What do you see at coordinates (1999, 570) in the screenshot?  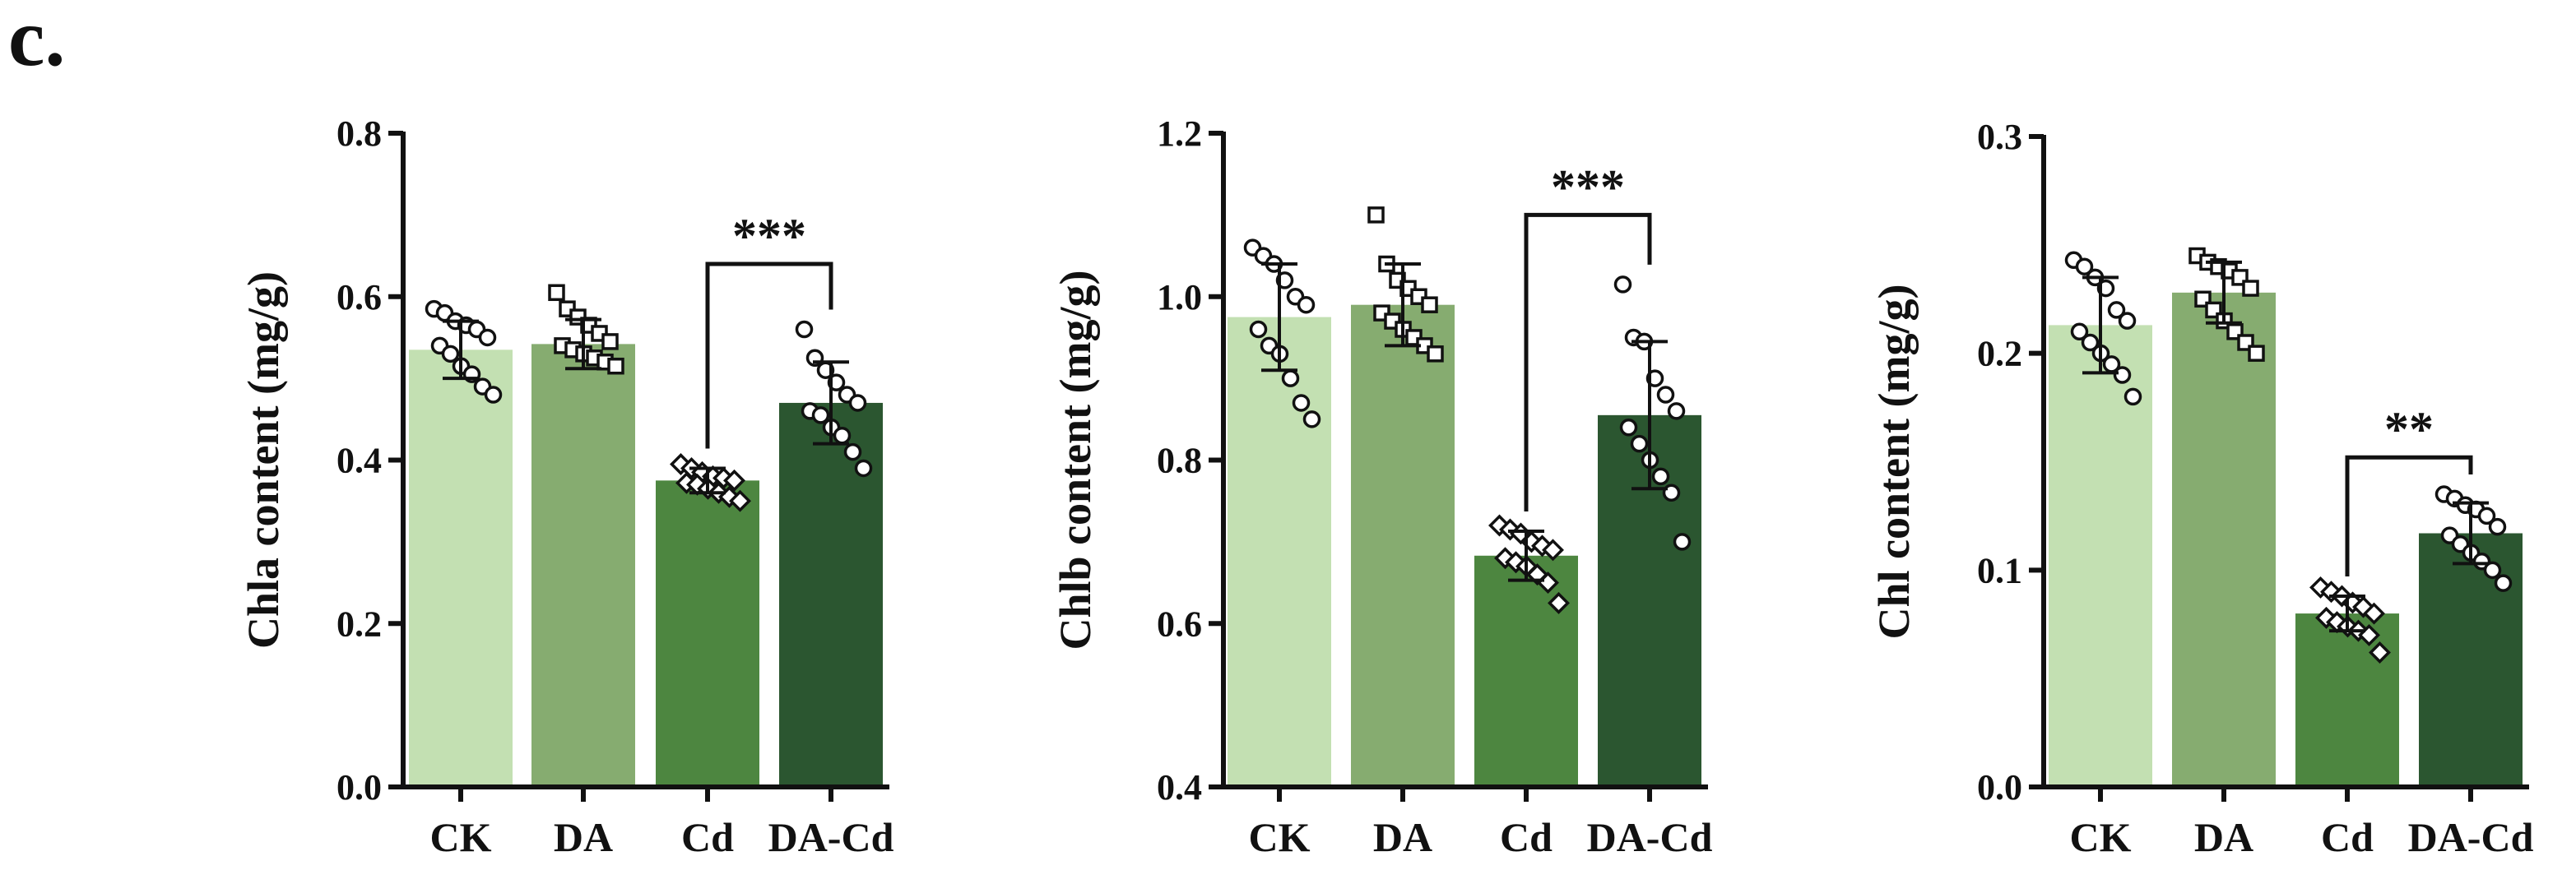 I see `y-tick-label: 0.1` at bounding box center [1999, 570].